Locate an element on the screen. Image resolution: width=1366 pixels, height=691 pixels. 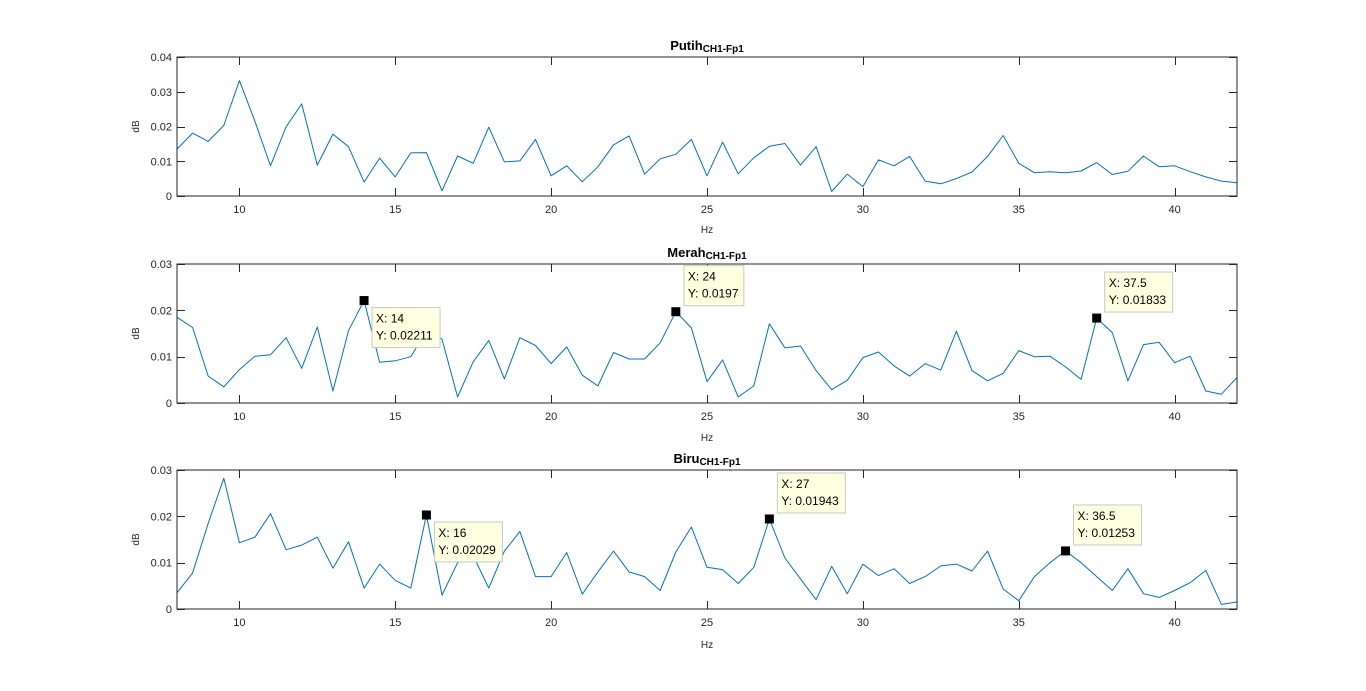
datatip: X: 36.5 Y: 0.01253 is located at coordinates (1102, 530).